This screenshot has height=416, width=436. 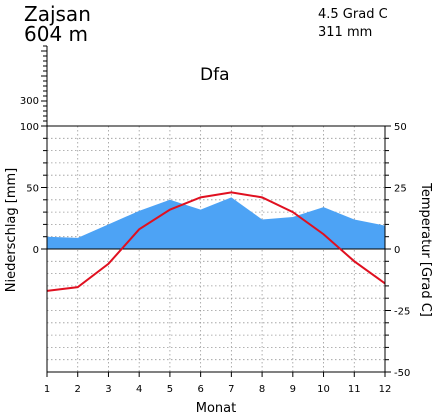 I want to click on left-tick-label: 0, so click(x=36, y=250).